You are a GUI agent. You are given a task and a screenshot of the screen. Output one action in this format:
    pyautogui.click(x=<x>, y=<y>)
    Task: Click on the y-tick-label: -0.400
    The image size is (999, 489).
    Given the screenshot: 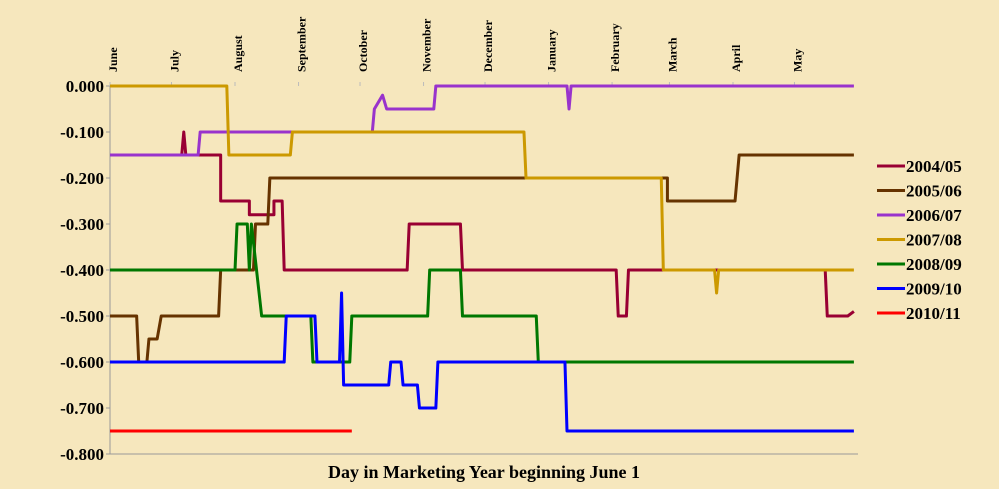 What is the action you would take?
    pyautogui.click(x=82, y=270)
    